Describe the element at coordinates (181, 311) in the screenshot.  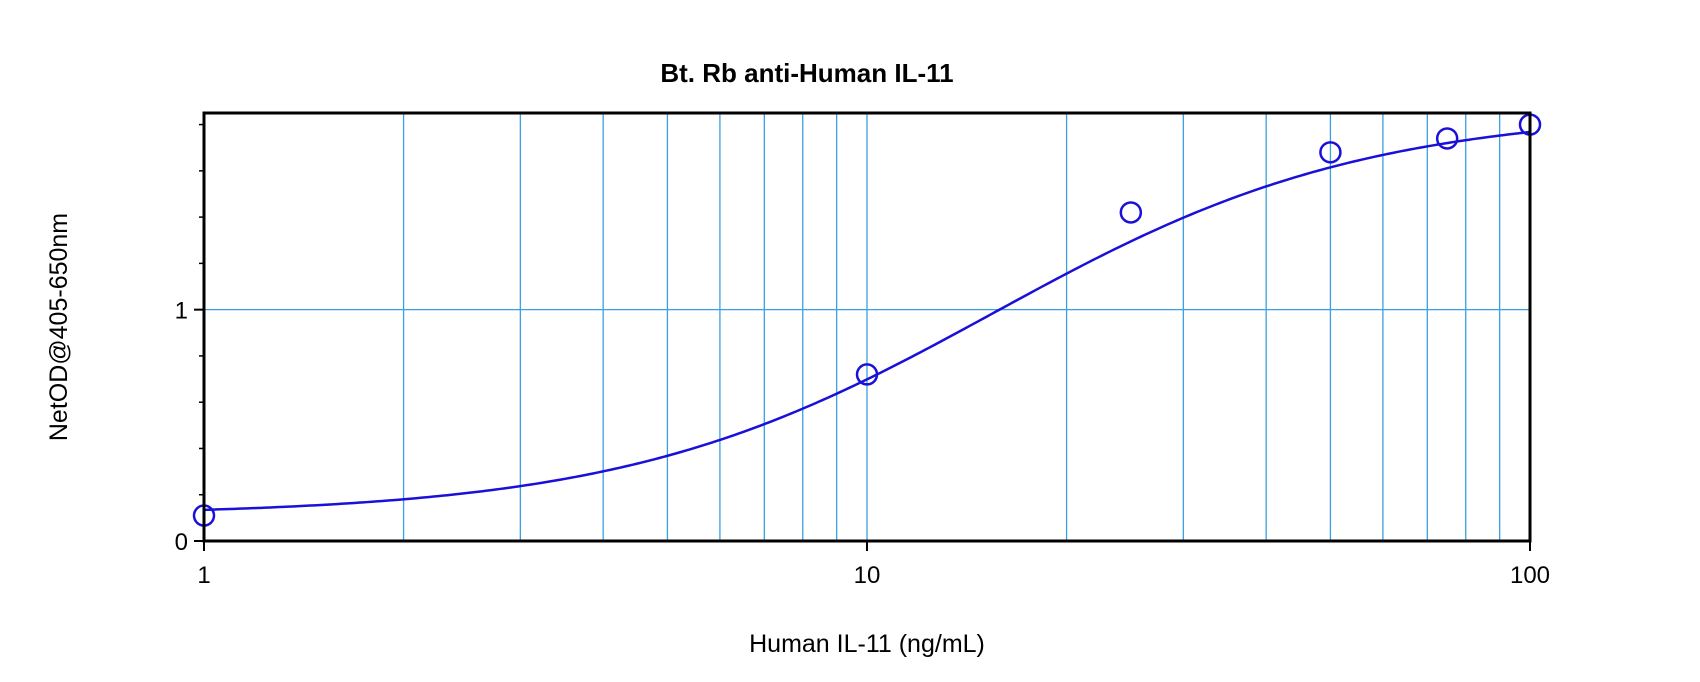
I see `y-tick-label: 1` at that location.